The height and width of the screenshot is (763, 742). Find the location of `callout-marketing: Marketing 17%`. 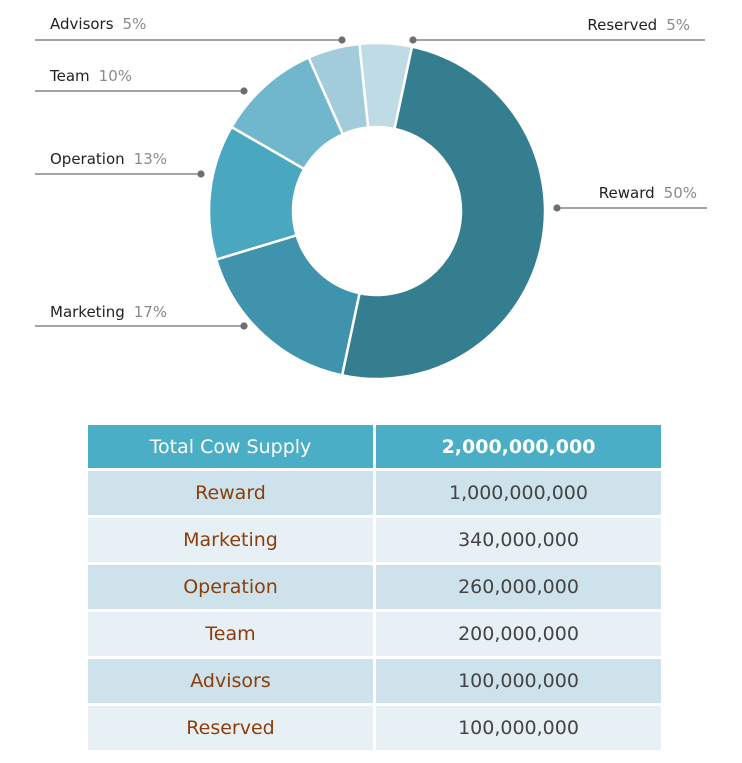

callout-marketing: Marketing 17% is located at coordinates (141, 316).